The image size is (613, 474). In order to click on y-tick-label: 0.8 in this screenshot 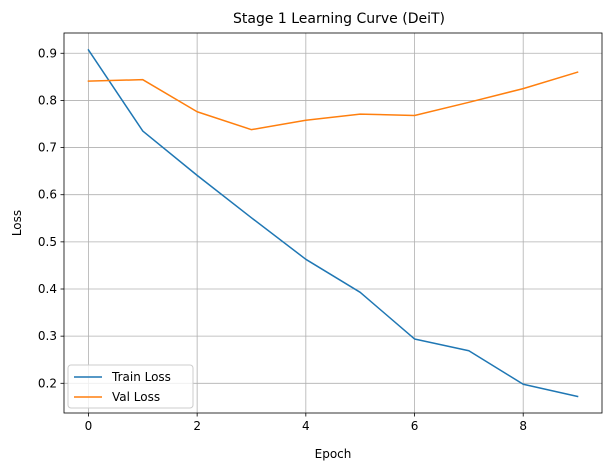, I will do `click(47, 100)`.